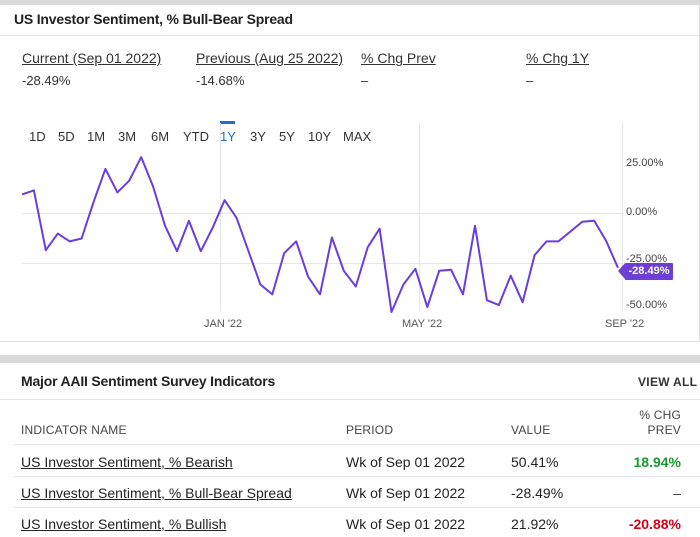 This screenshot has height=537, width=700. What do you see at coordinates (270, 58) in the screenshot?
I see `previous-label: Previous (Aug 25 2022)` at bounding box center [270, 58].